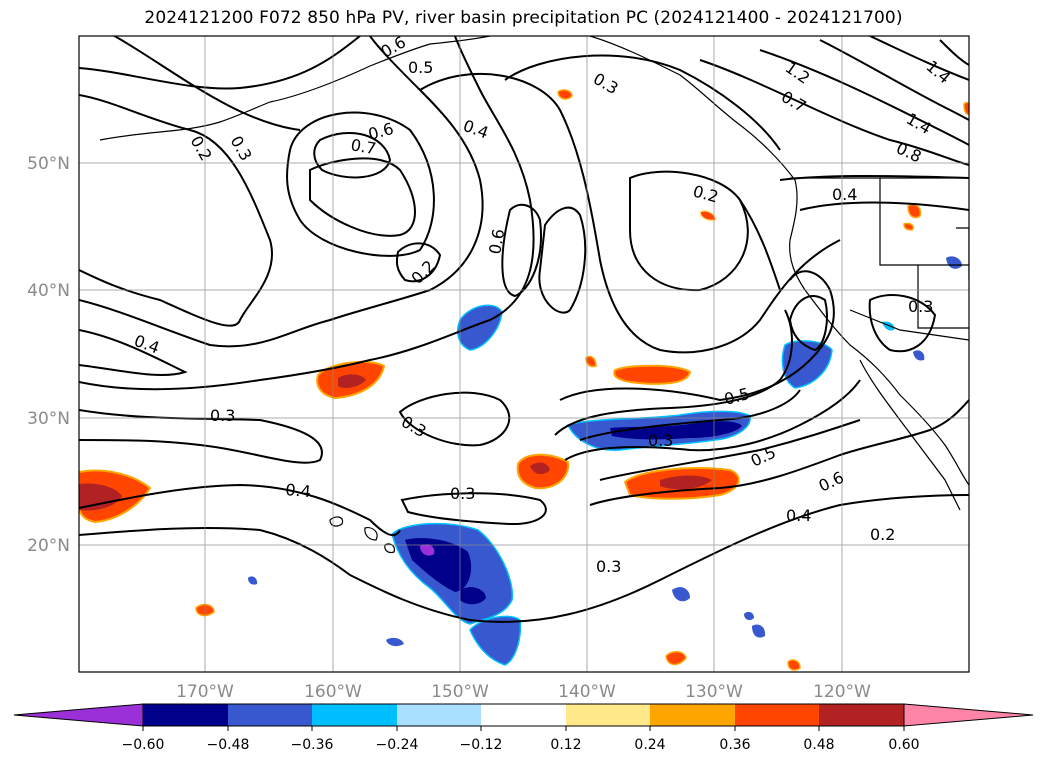  I want to click on negative-precip-extreme, so click(427, 550).